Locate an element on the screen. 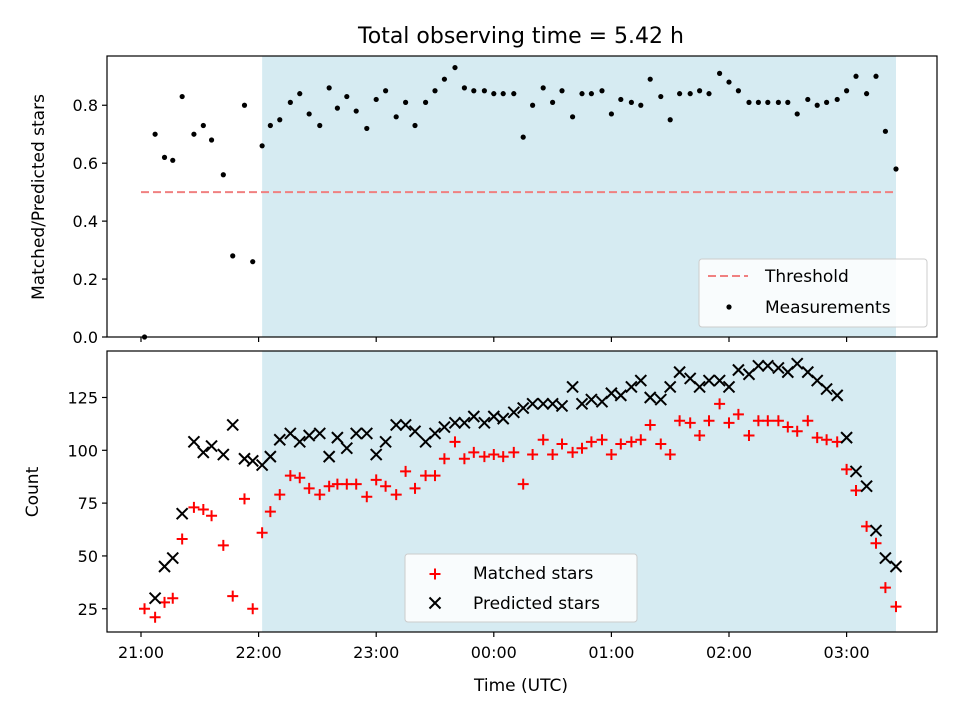 The image size is (960, 720). x-tick-label: 03:00 is located at coordinates (847, 652).